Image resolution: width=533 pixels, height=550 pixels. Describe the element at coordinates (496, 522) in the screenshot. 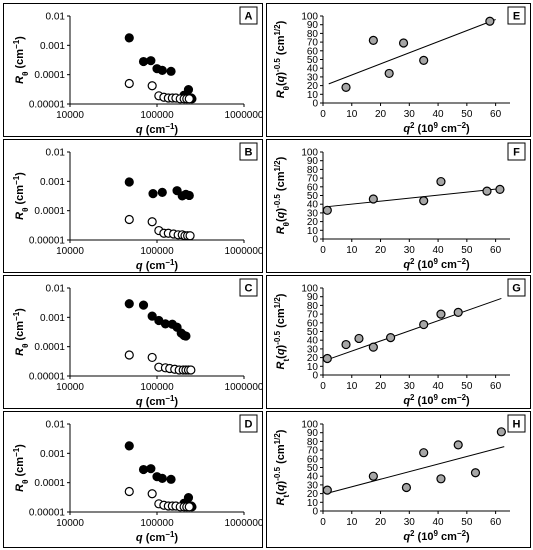

I see `x-tick-label: 60` at that location.